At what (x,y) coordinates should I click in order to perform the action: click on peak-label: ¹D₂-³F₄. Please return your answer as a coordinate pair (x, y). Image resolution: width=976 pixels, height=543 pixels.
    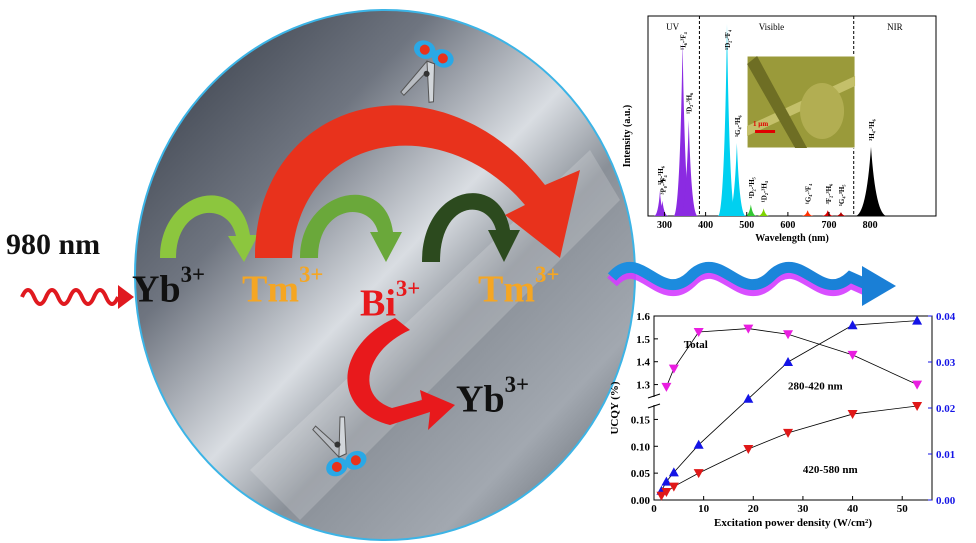
    Looking at the image, I should click on (728, 39).